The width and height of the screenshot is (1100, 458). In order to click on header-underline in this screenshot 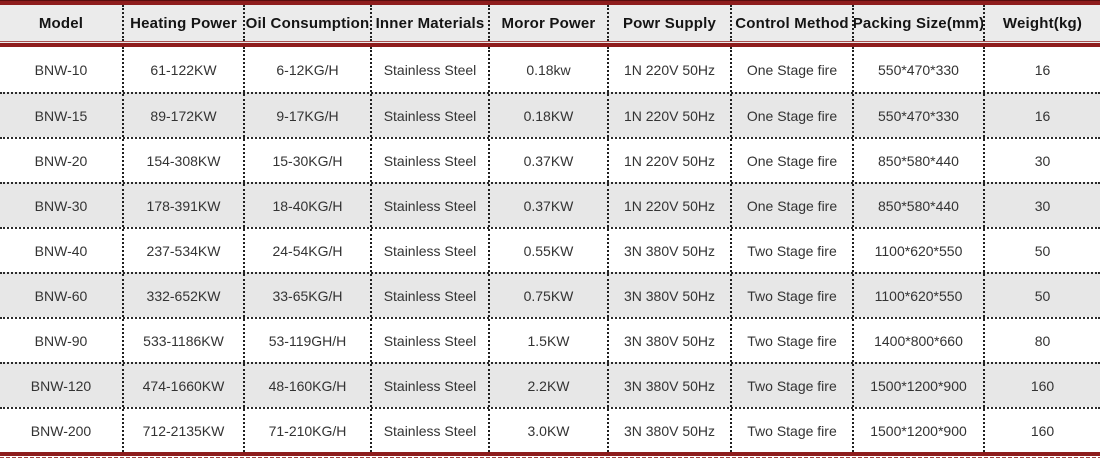, I will do `click(550, 44)`.